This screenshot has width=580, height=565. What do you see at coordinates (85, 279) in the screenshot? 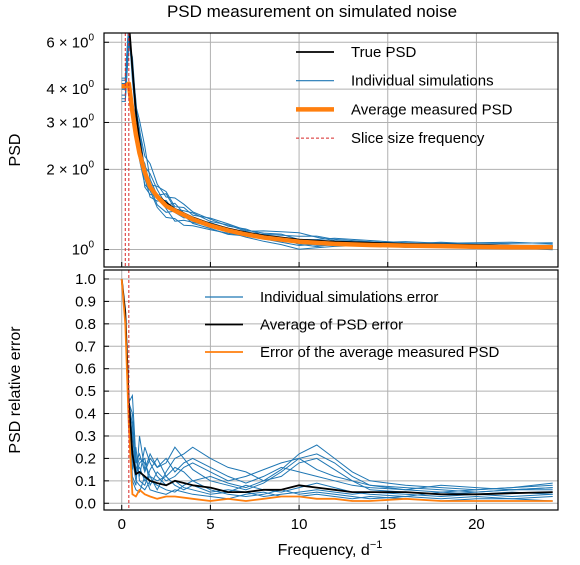
I see `y-tick-label: 1.0` at bounding box center [85, 279].